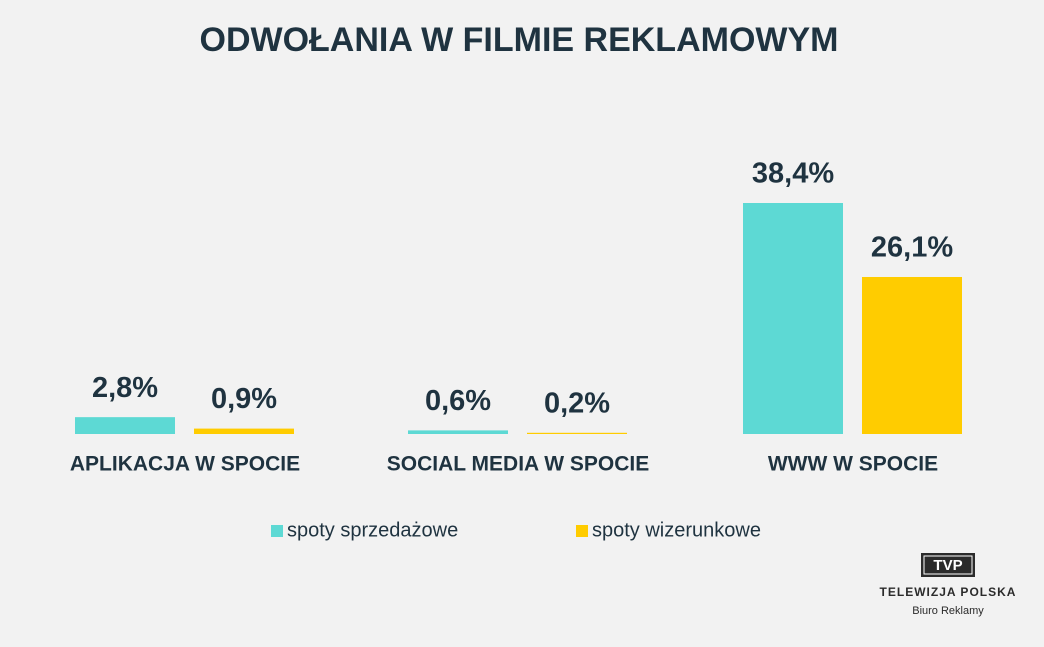 This screenshot has width=1044, height=647. Describe the element at coordinates (125, 388) in the screenshot. I see `data-label: 2,8%` at that location.